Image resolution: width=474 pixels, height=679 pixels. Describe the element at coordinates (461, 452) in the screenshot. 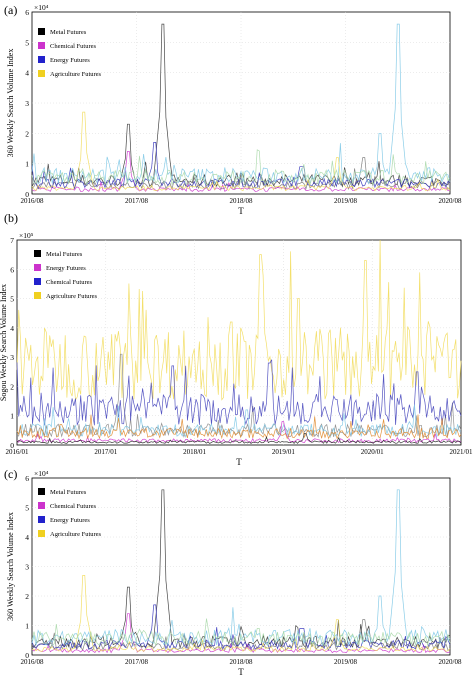

I see `x-tick-label: 2021/01` at that location.